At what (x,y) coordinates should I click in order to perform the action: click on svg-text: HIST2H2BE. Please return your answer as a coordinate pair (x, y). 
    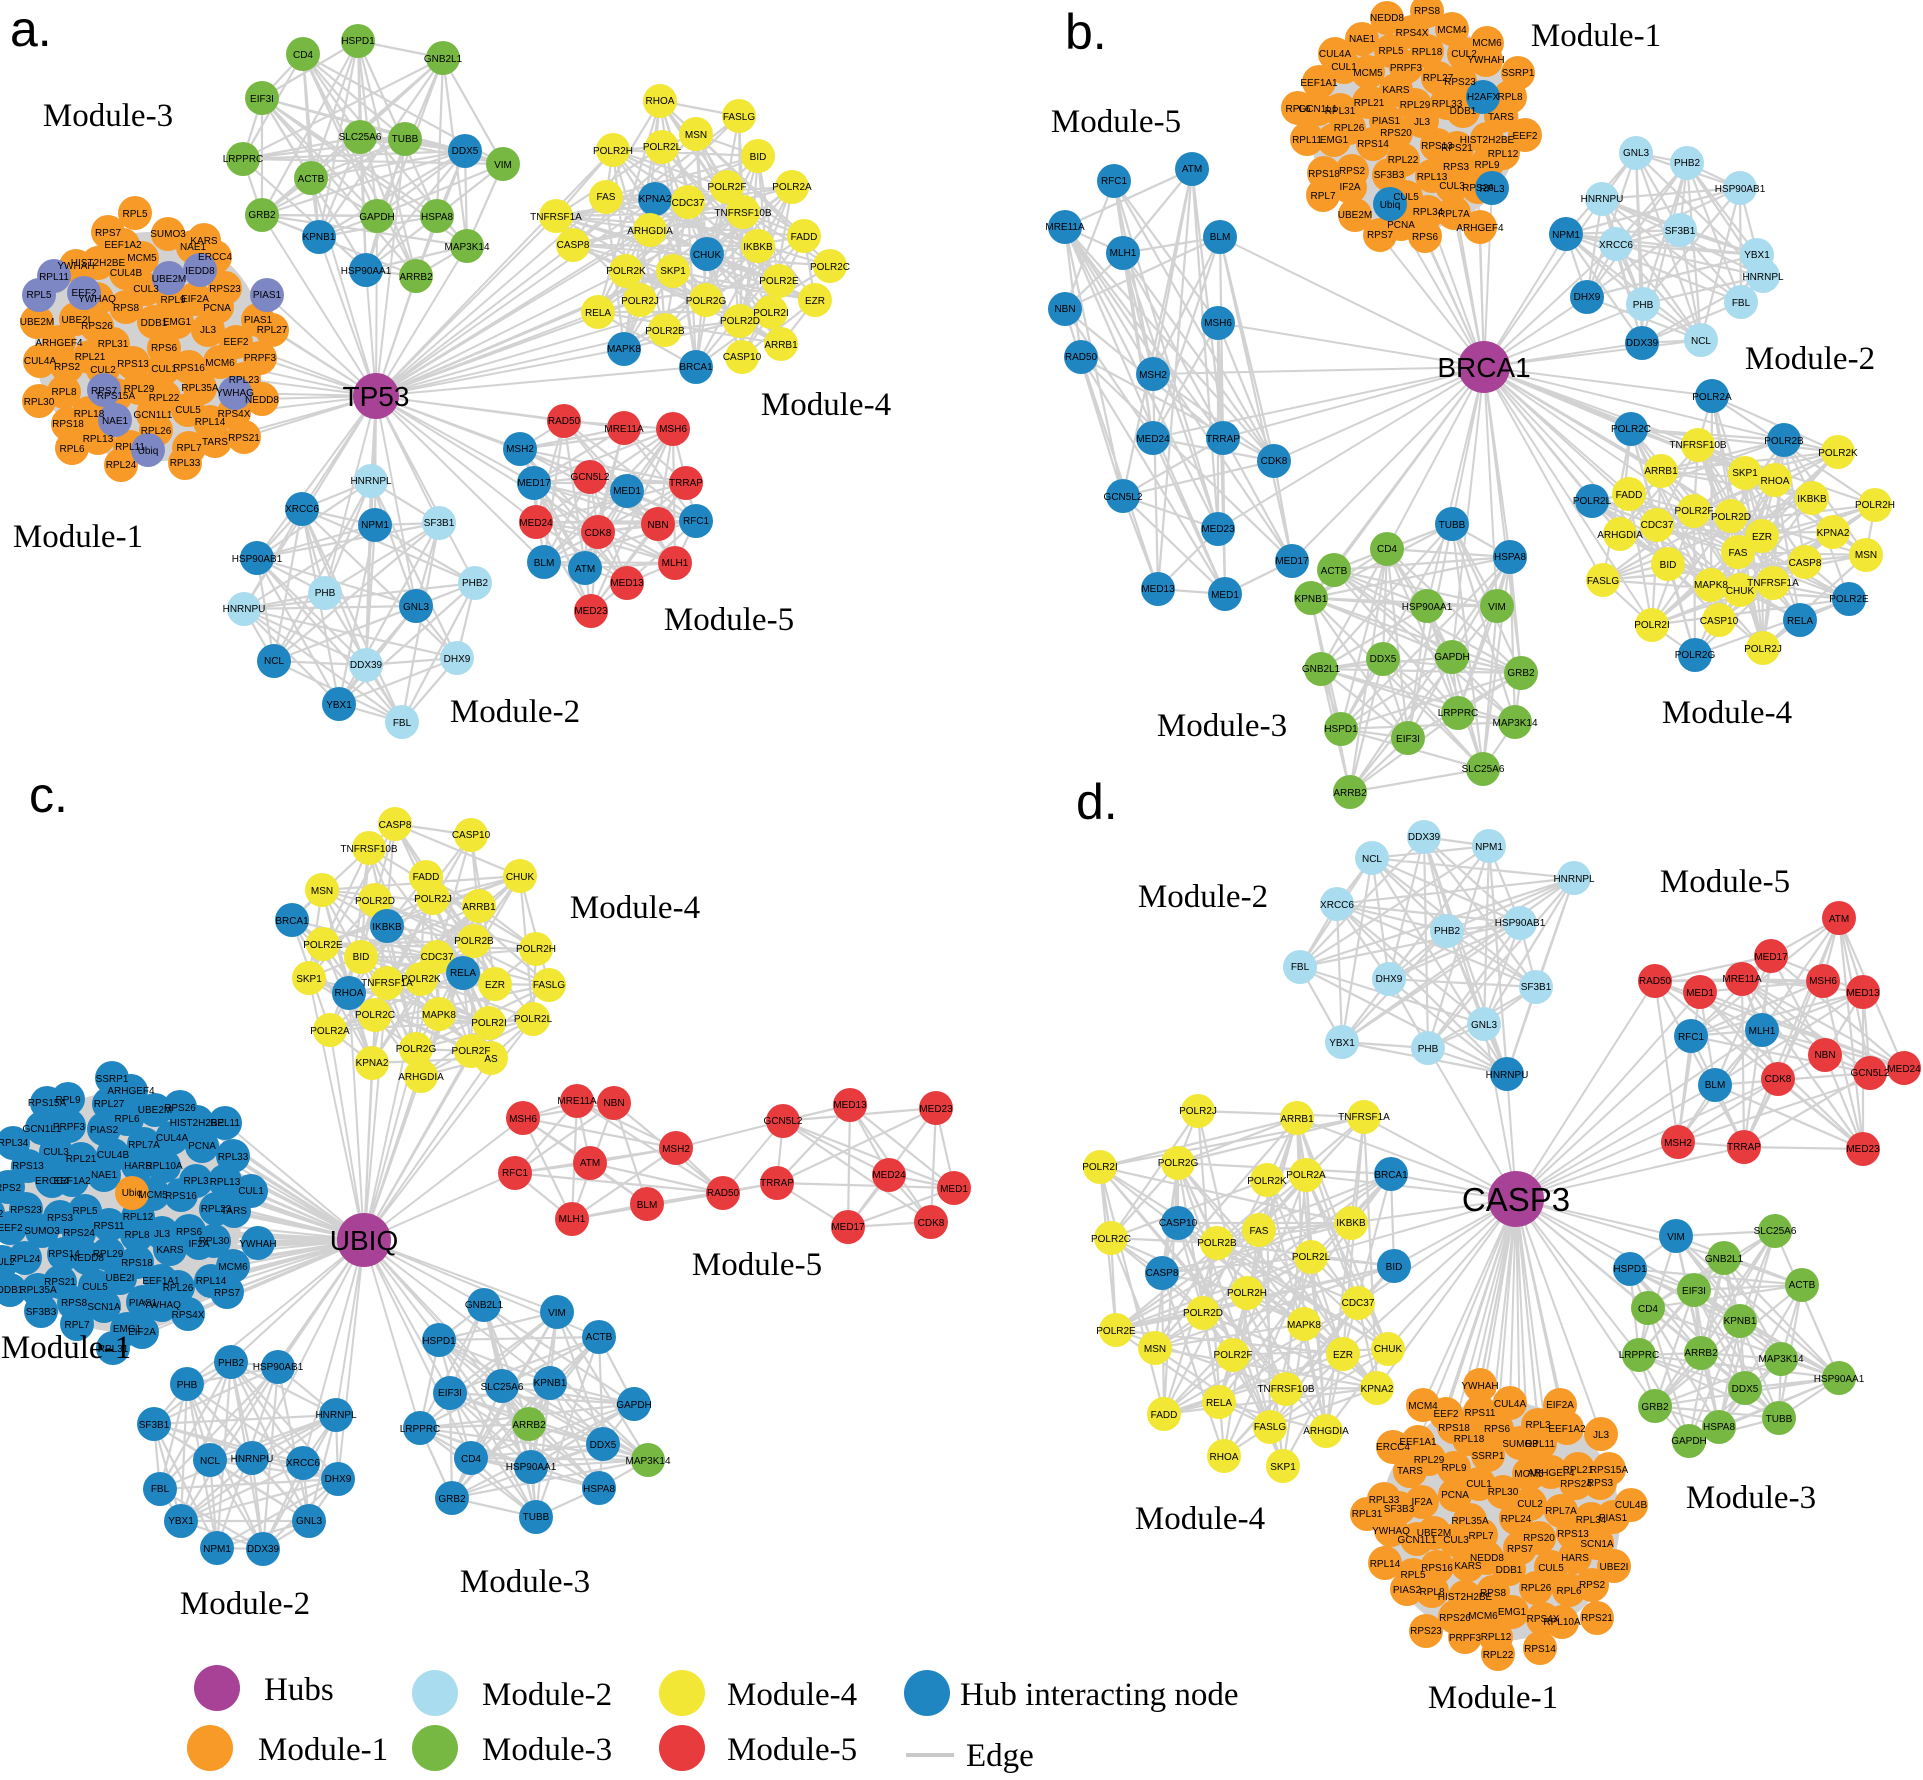
    Looking at the image, I should click on (1487, 140).